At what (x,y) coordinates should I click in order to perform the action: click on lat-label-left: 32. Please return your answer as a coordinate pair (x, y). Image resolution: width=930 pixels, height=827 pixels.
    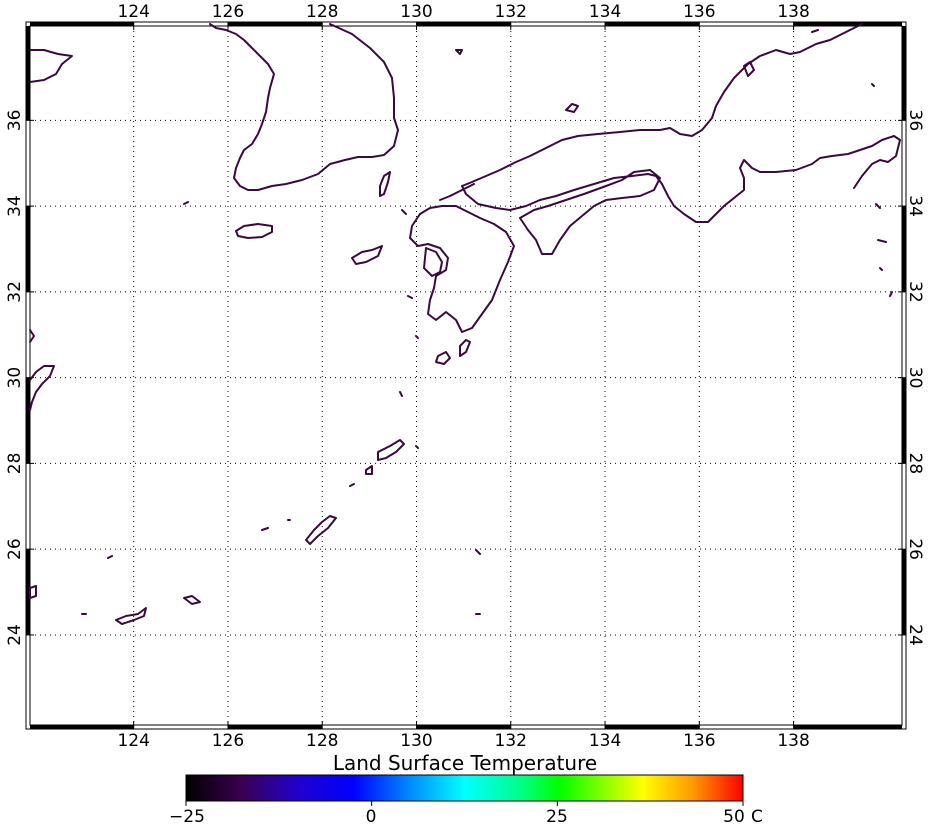
    Looking at the image, I should click on (15, 292).